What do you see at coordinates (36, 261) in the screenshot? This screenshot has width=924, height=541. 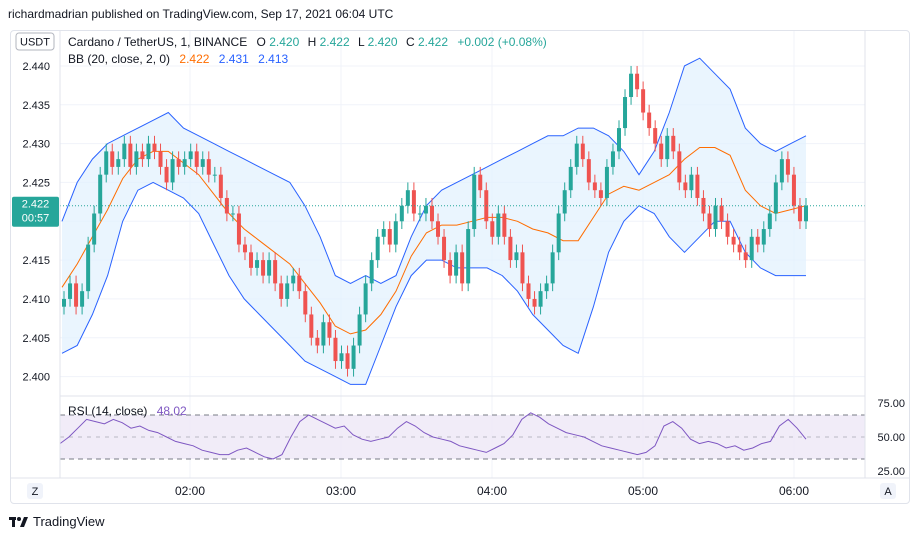 I see `price-tick-label: 2.415` at bounding box center [36, 261].